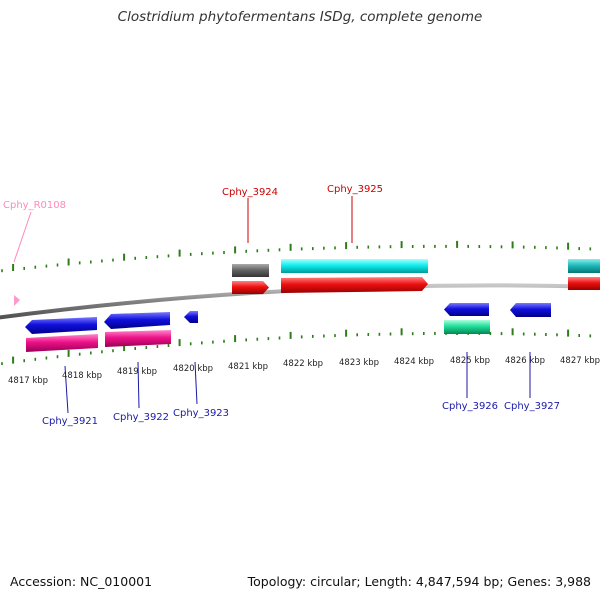 Image resolution: width=600 pixels, height=600 pixels. I want to click on gene-label-cphy-3925: Cphy_3925, so click(355, 189).